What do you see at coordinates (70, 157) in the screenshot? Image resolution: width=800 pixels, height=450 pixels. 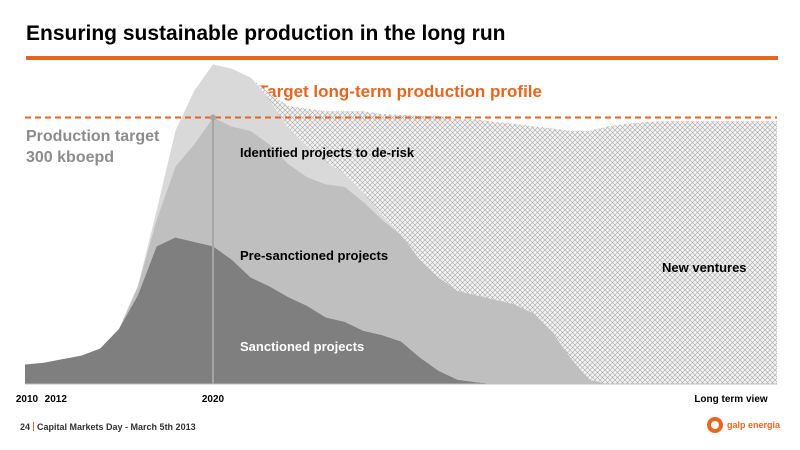 I see `target-label-line2: 300 kboepd` at bounding box center [70, 157].